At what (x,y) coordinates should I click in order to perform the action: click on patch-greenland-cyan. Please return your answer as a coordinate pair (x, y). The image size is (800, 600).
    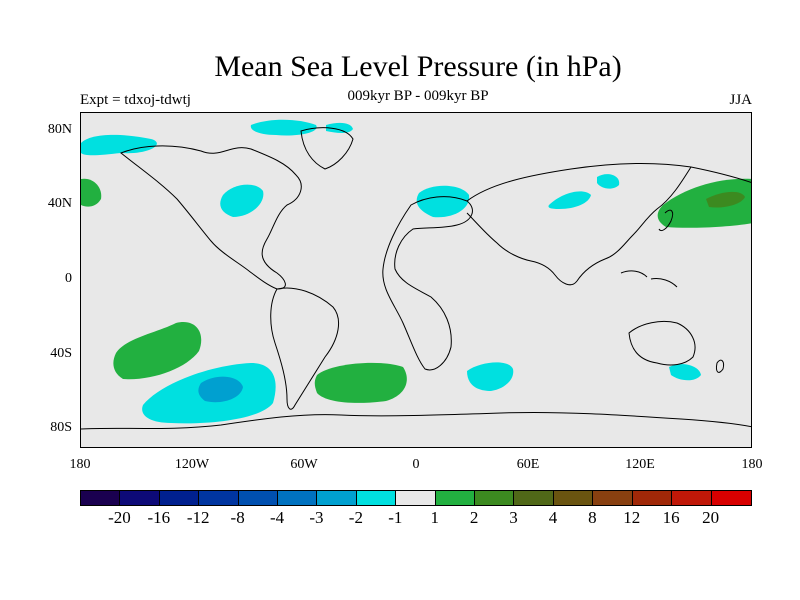
    Looking at the image, I should click on (242, 200).